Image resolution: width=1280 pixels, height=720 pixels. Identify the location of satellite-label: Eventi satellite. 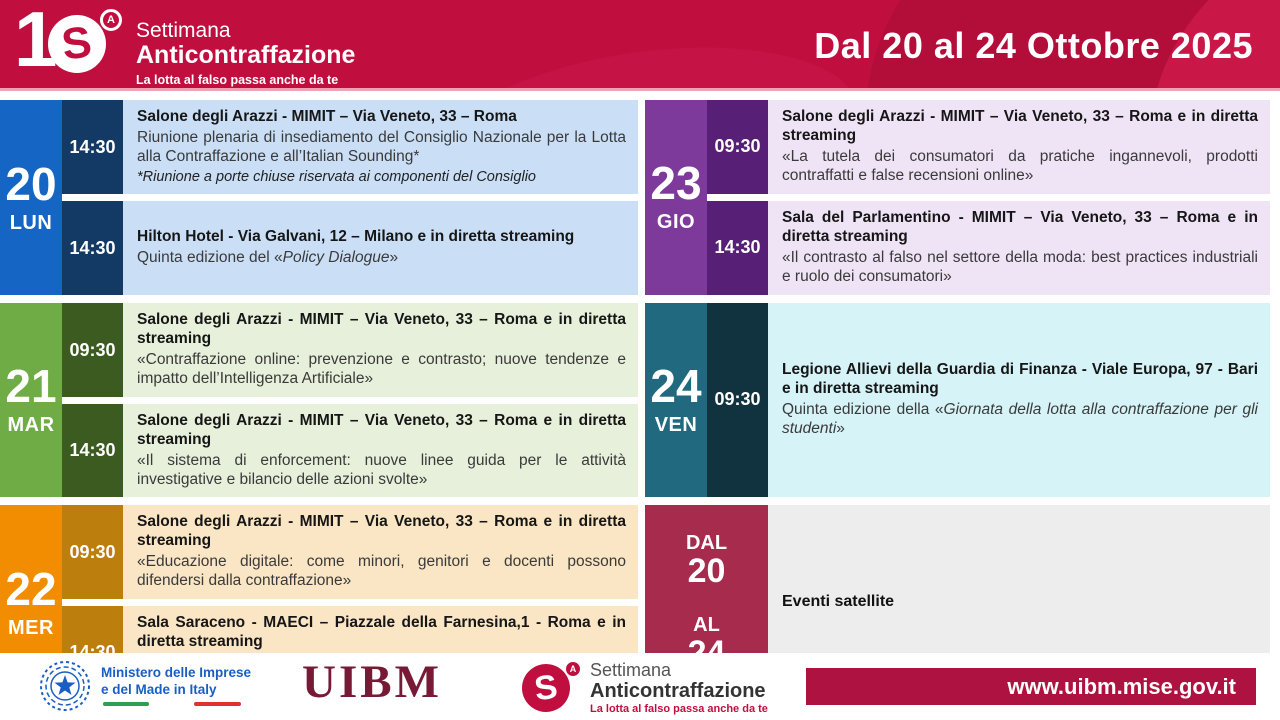
(838, 602).